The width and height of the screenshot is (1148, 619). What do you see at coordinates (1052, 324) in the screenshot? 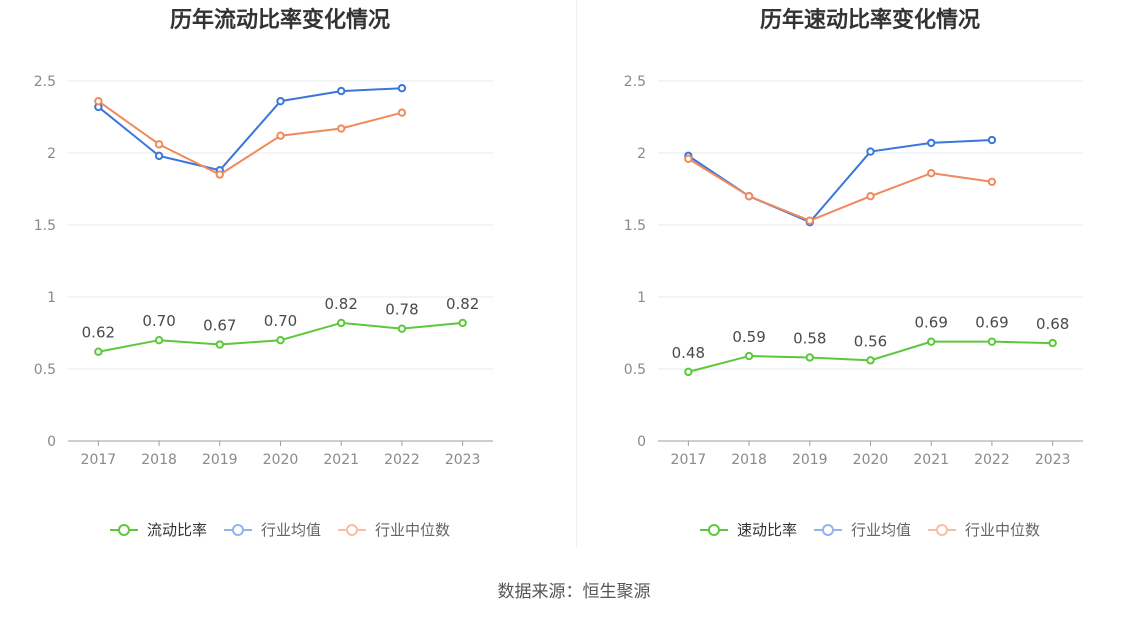
I see `series-0-data-label: 0.68` at bounding box center [1052, 324].